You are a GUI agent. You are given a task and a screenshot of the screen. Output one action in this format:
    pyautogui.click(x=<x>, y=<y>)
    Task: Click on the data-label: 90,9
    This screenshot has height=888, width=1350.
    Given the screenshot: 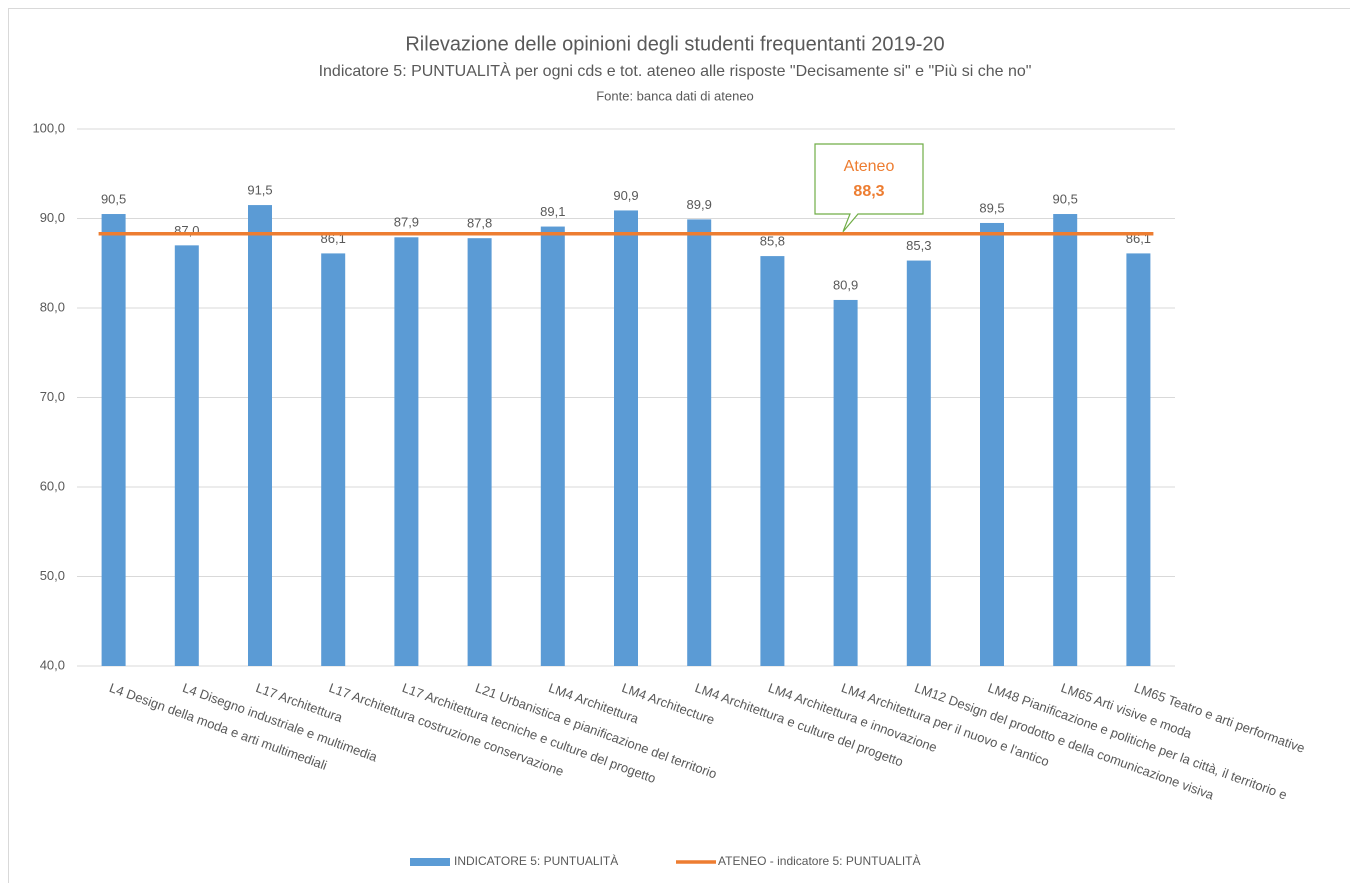 What is the action you would take?
    pyautogui.click(x=625, y=195)
    